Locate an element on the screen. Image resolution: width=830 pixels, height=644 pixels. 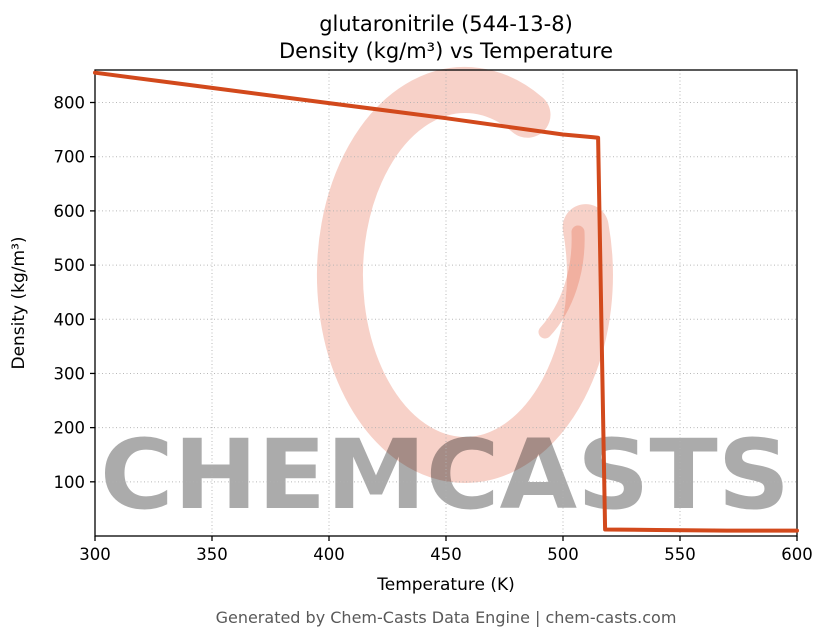
y-axis-label: Density (kg/m³) is located at coordinates (19, 302).